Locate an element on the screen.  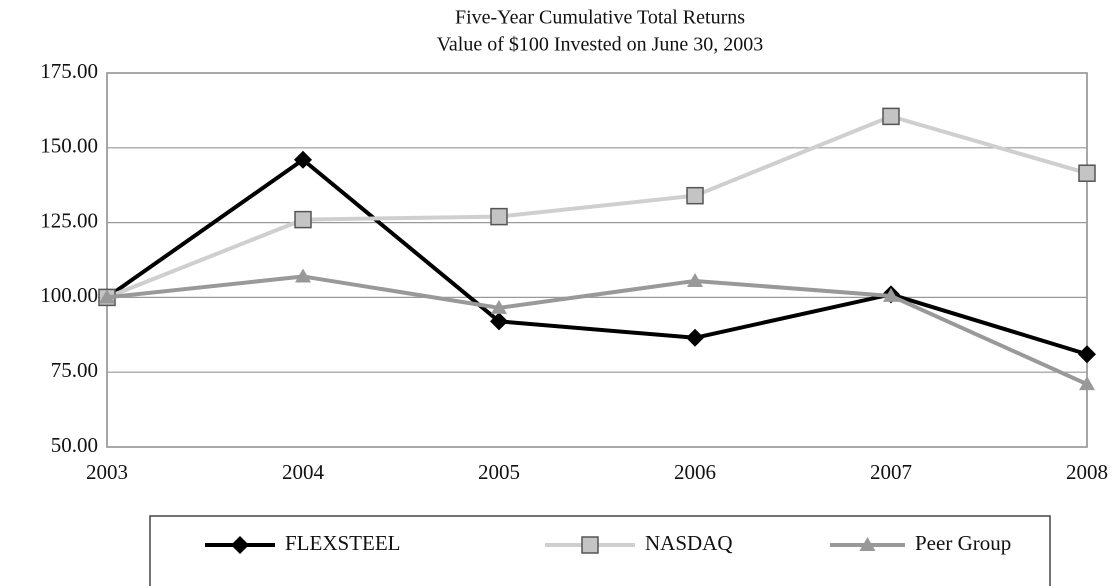
legend-box is located at coordinates (600, 550).